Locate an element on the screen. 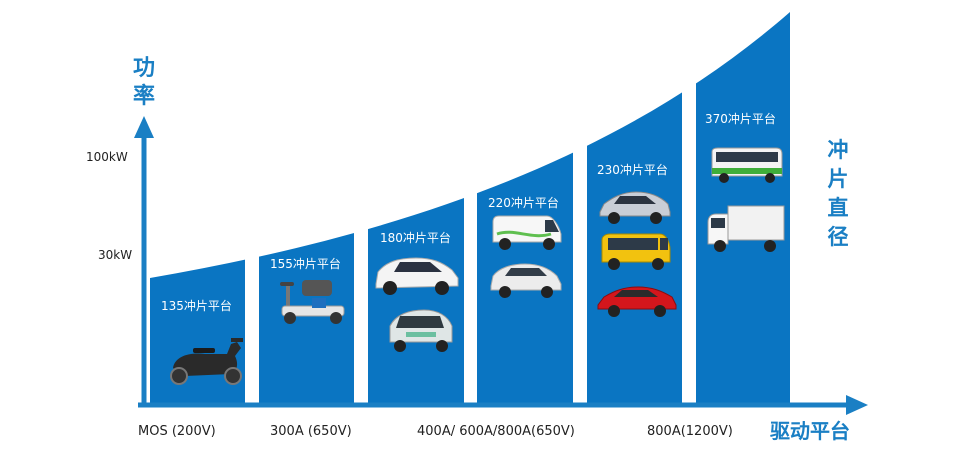 This screenshot has height=454, width=960. y-tick-30kw: 30kW is located at coordinates (115, 255).